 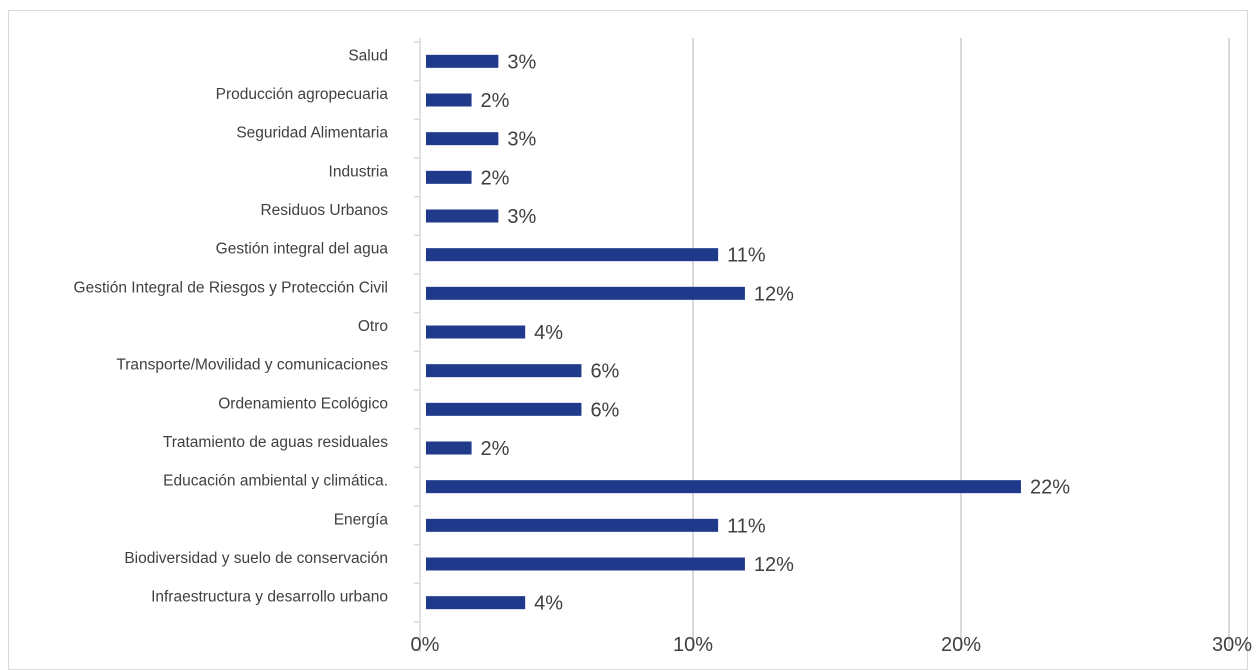 I want to click on x-tick-label: 30%, so click(x=1232, y=645).